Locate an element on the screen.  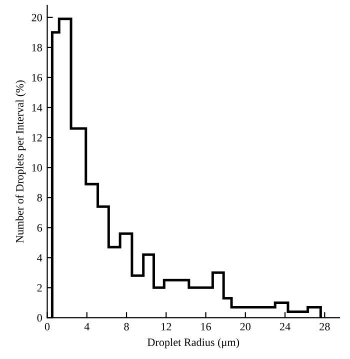
y-tick-label: 18 is located at coordinates (37, 48).